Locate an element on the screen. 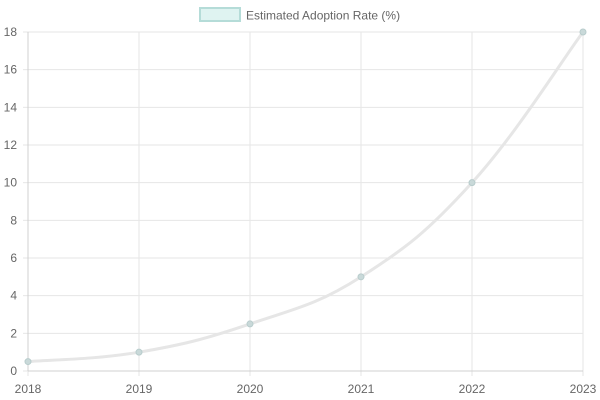 The height and width of the screenshot is (400, 600). y-tick-label: 2 is located at coordinates (13, 333).